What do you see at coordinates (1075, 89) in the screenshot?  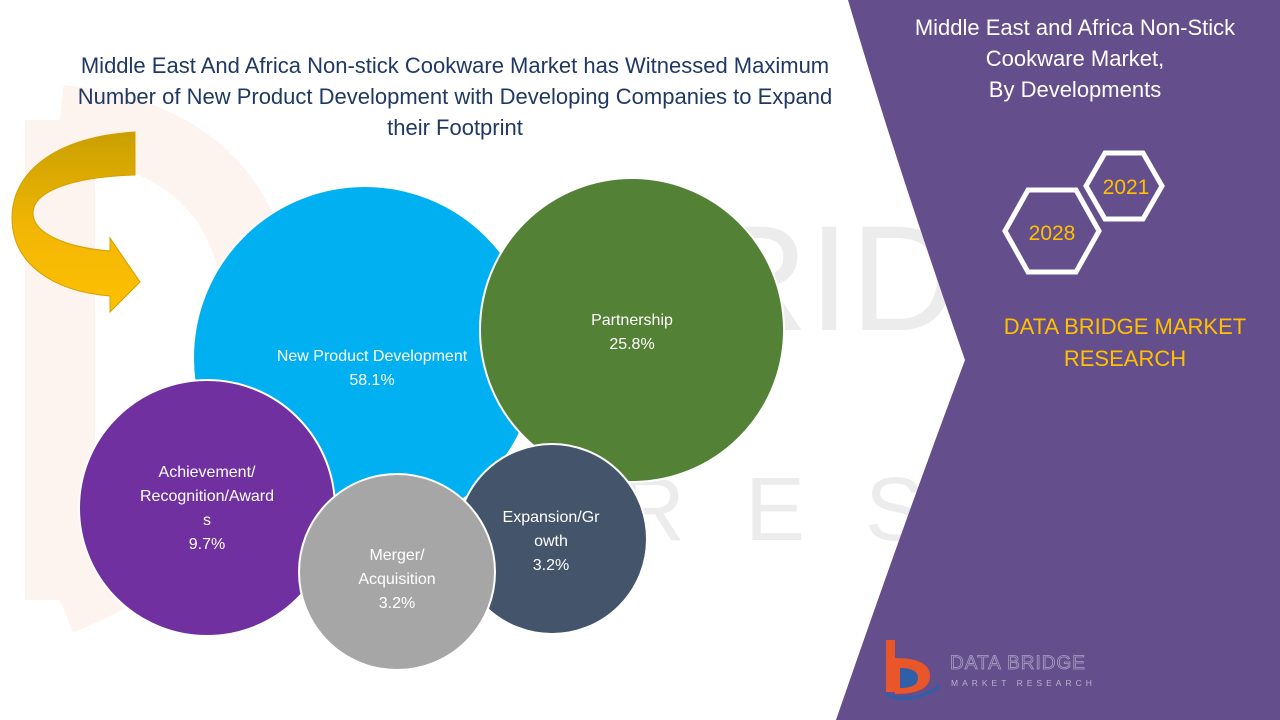 I see `side-title-line-3: By Developments` at bounding box center [1075, 89].